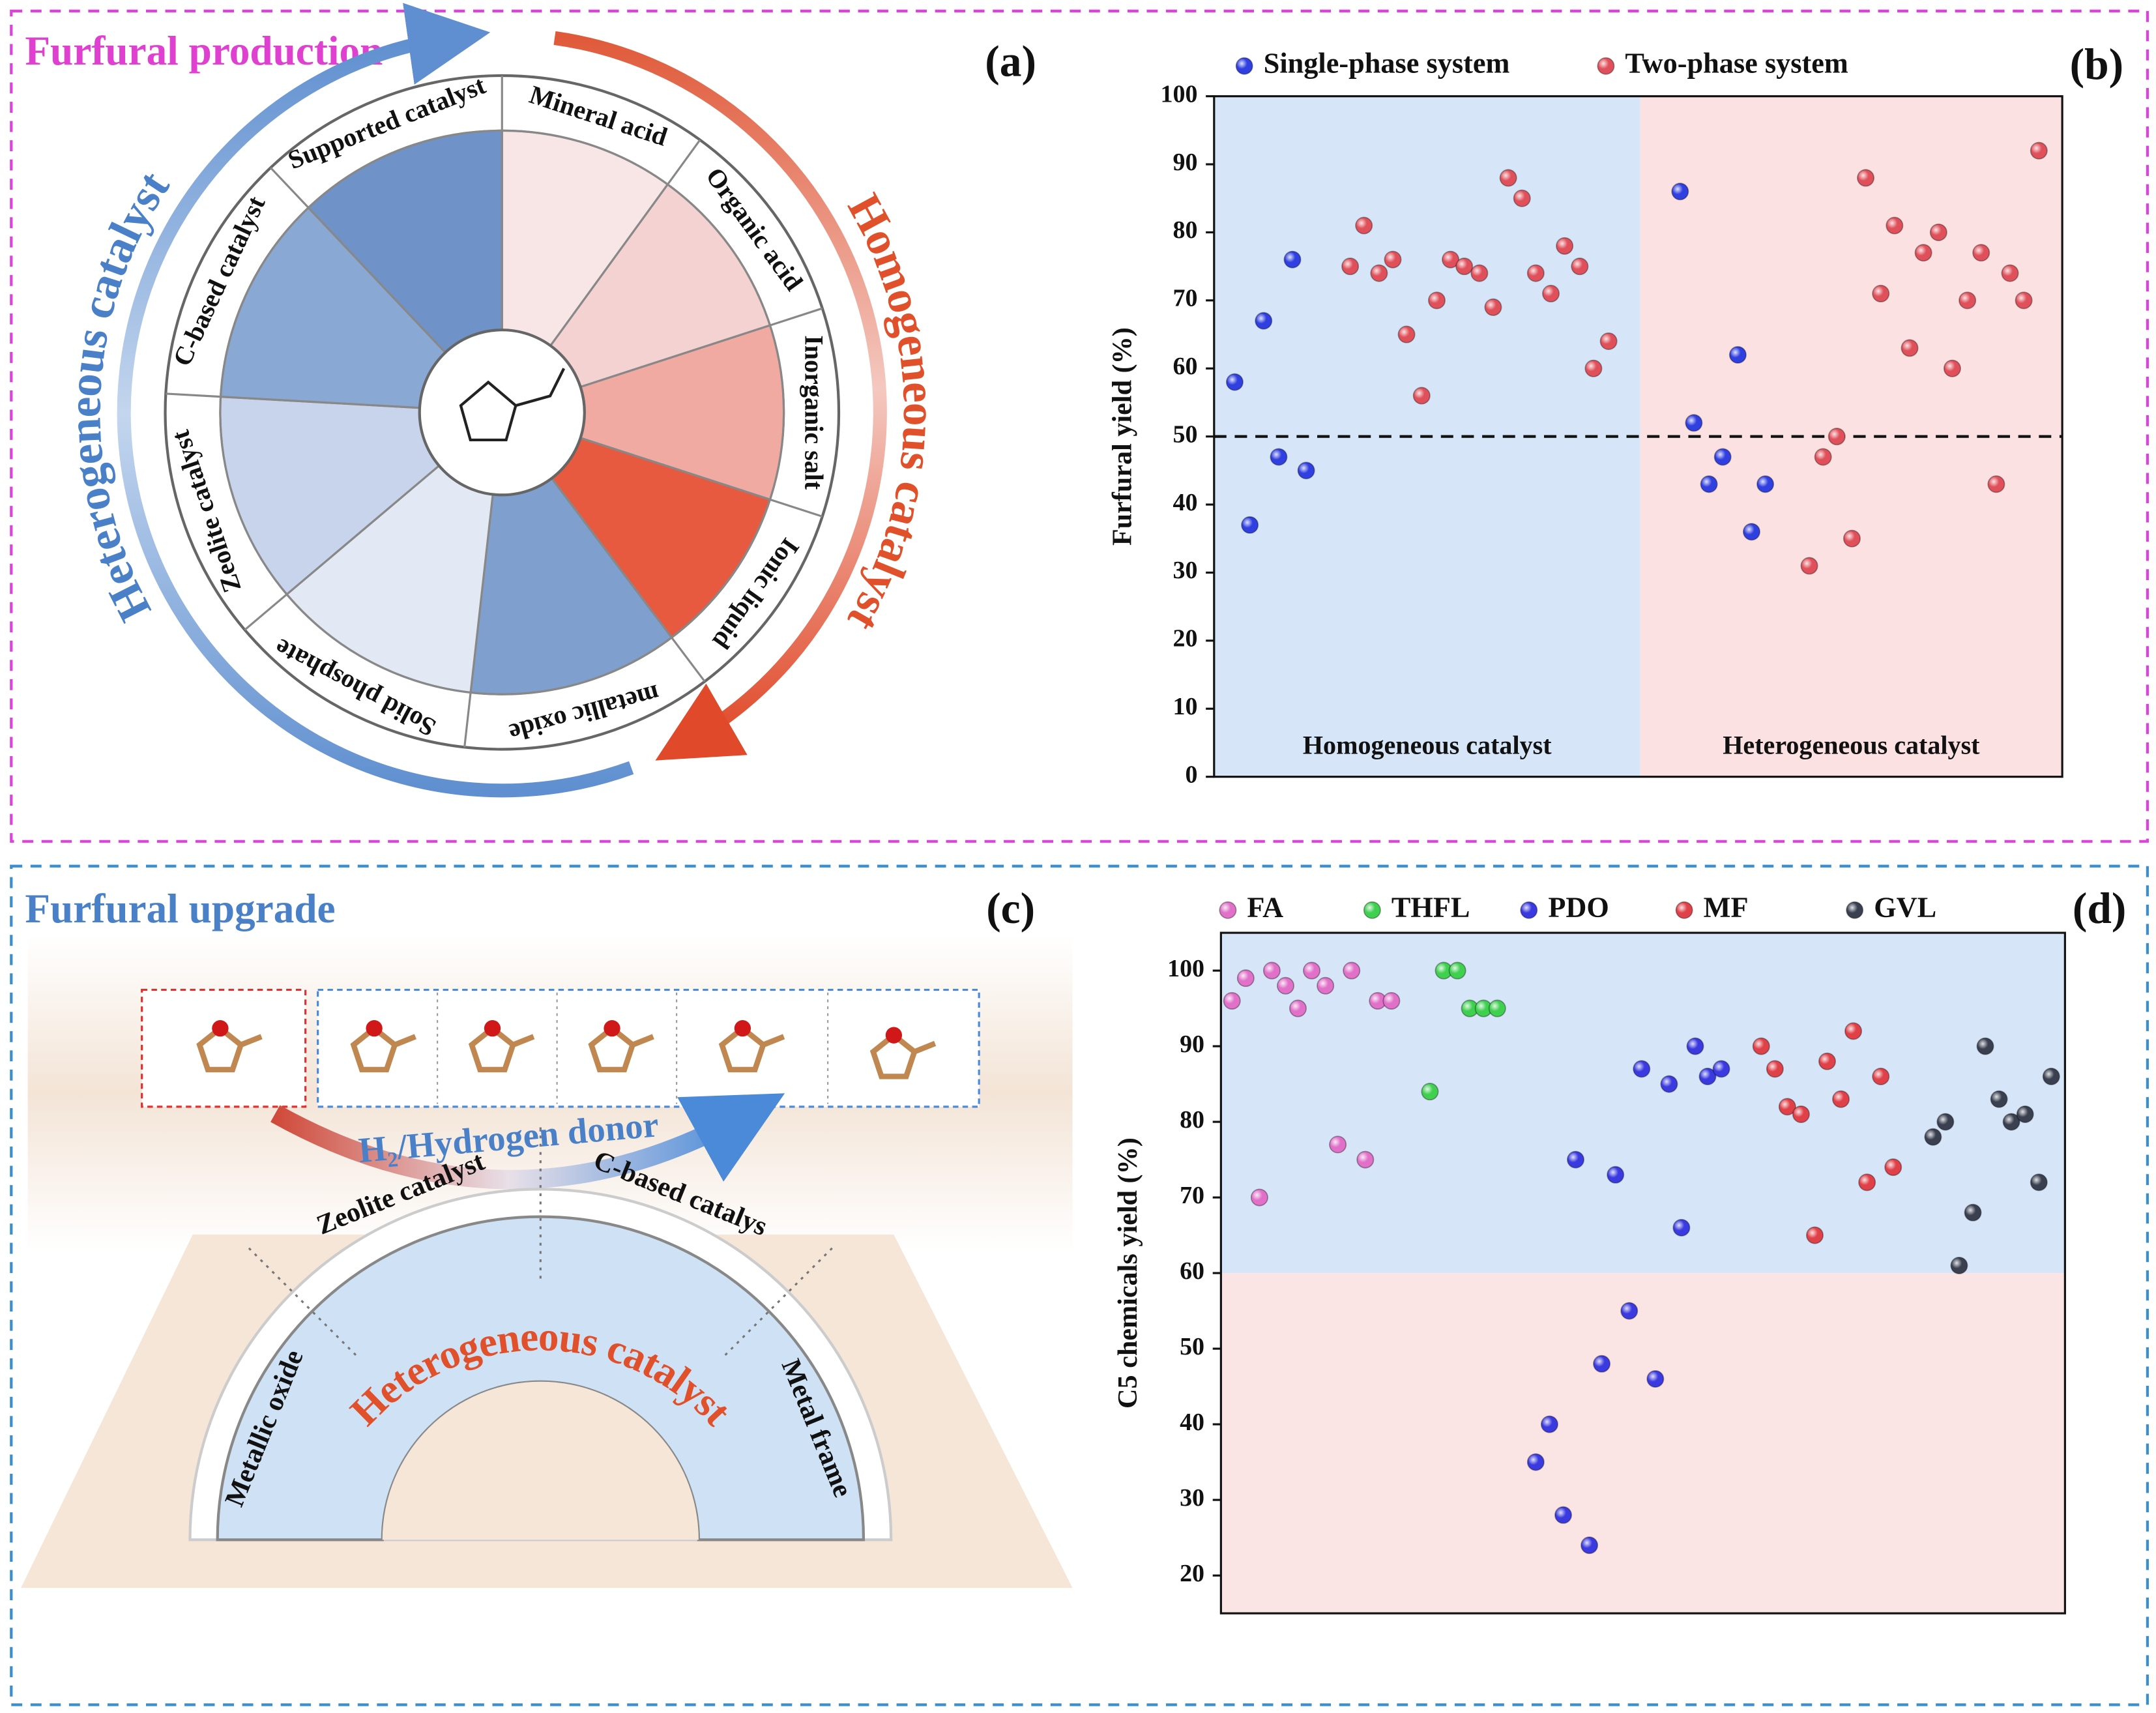  Describe the element at coordinates (375, 400) in the screenshot. I see `heterogeneous-arrow` at that location.